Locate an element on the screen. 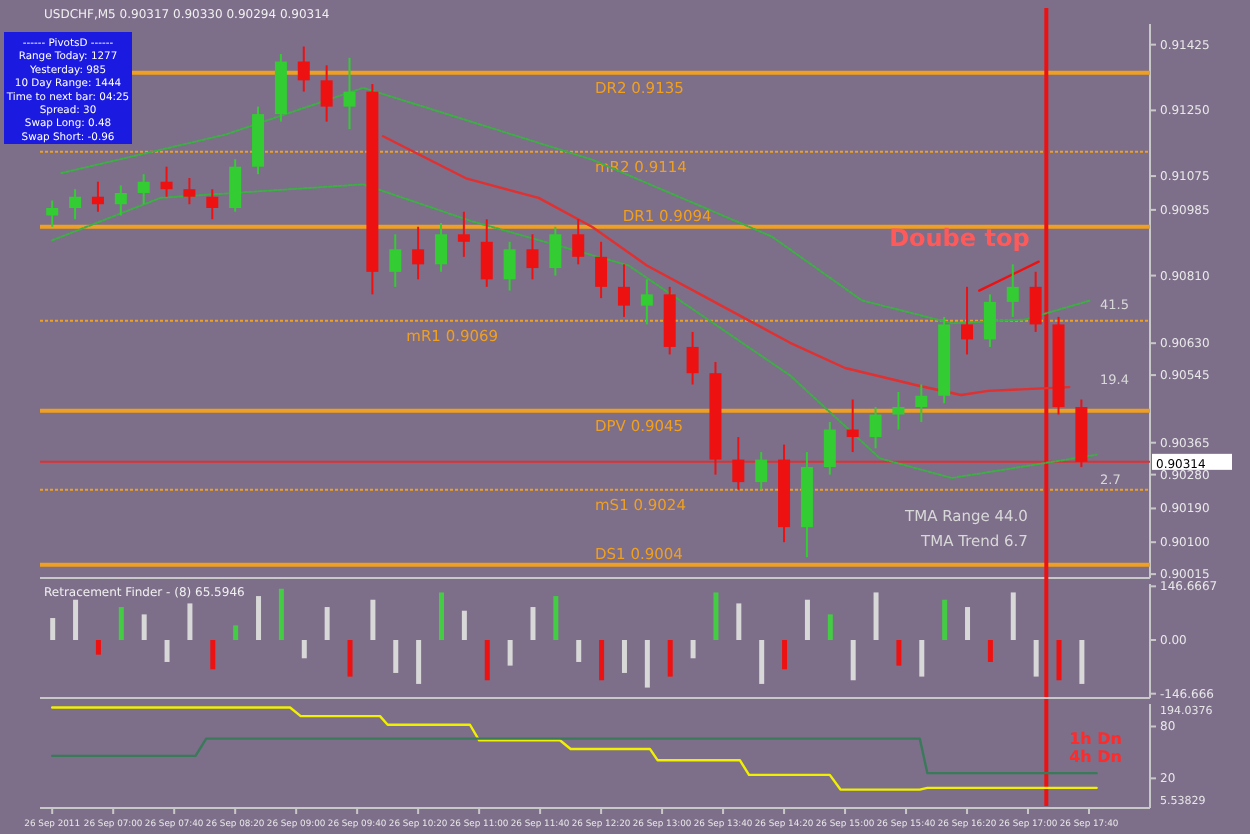 The height and width of the screenshot is (834, 1250). annotation: 1h Dn is located at coordinates (1096, 739).